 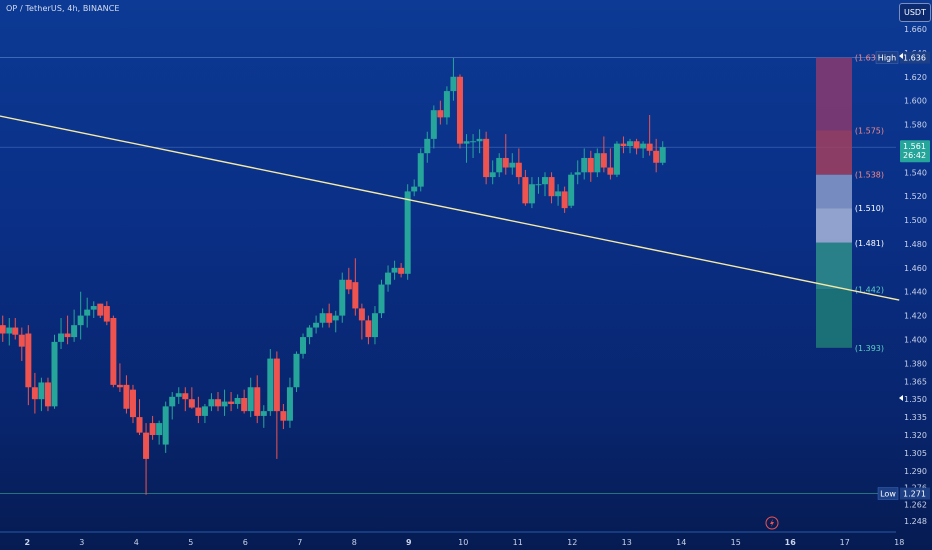 What do you see at coordinates (888, 493) in the screenshot?
I see `low-label-box` at bounding box center [888, 493].